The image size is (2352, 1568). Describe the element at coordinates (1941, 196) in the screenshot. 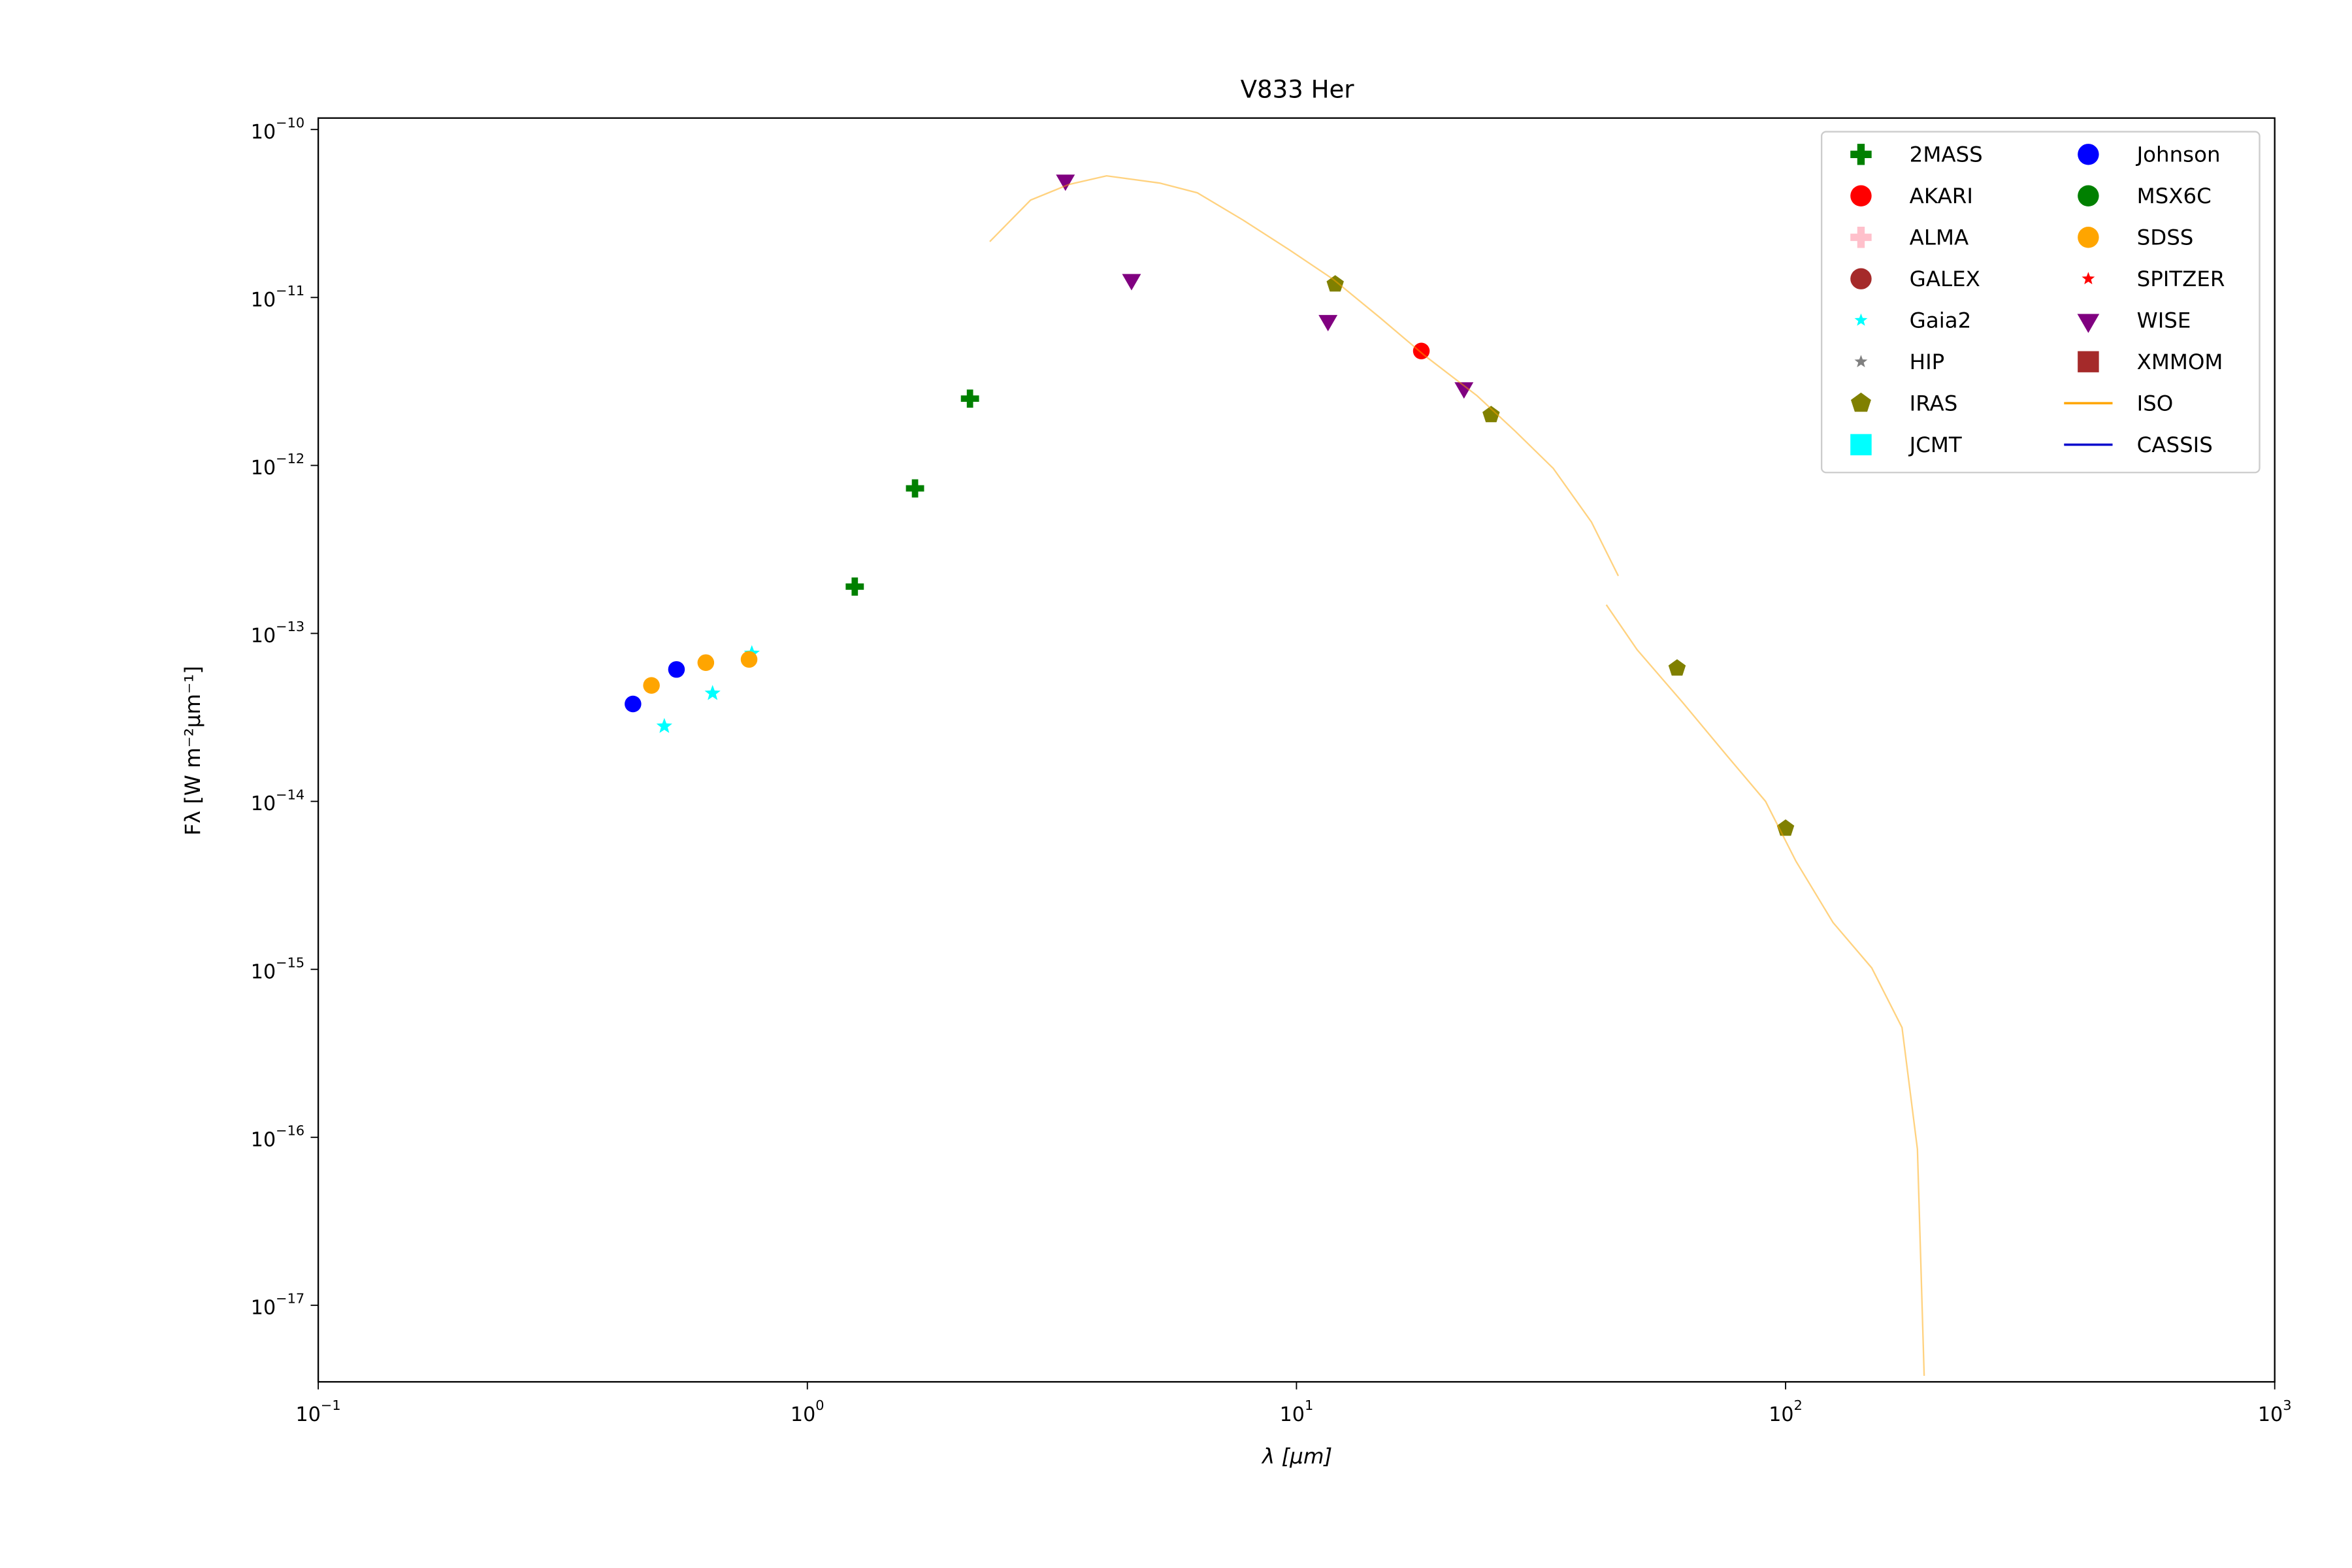

I see `legend-label: AKARI` at that location.